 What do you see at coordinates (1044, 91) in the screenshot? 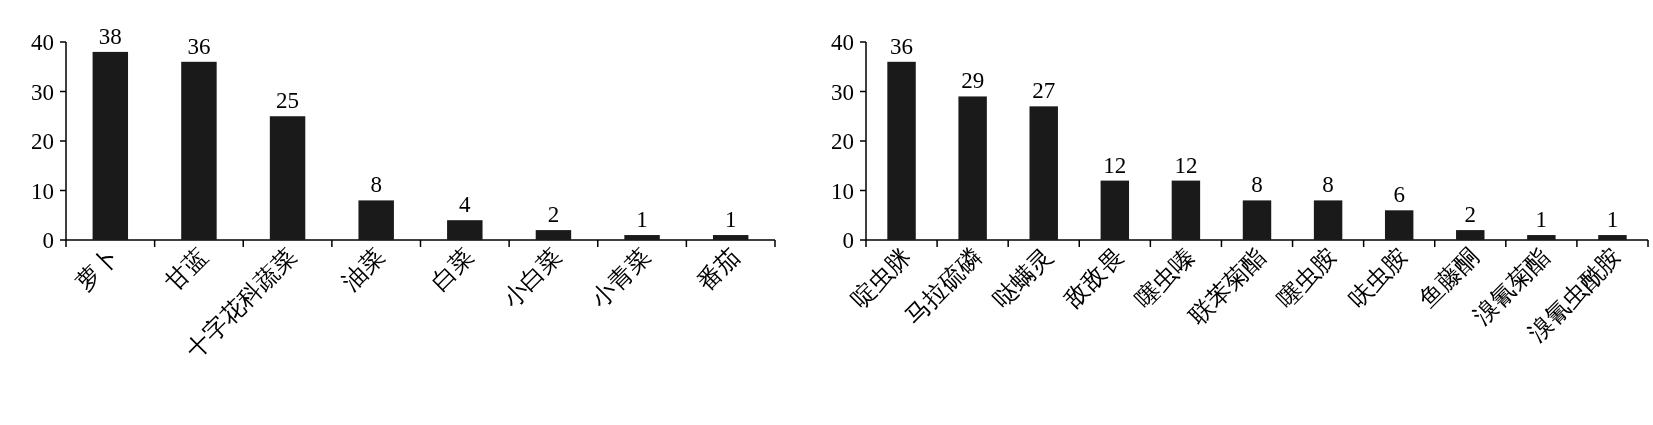
I see `data-label: 27` at bounding box center [1044, 91].